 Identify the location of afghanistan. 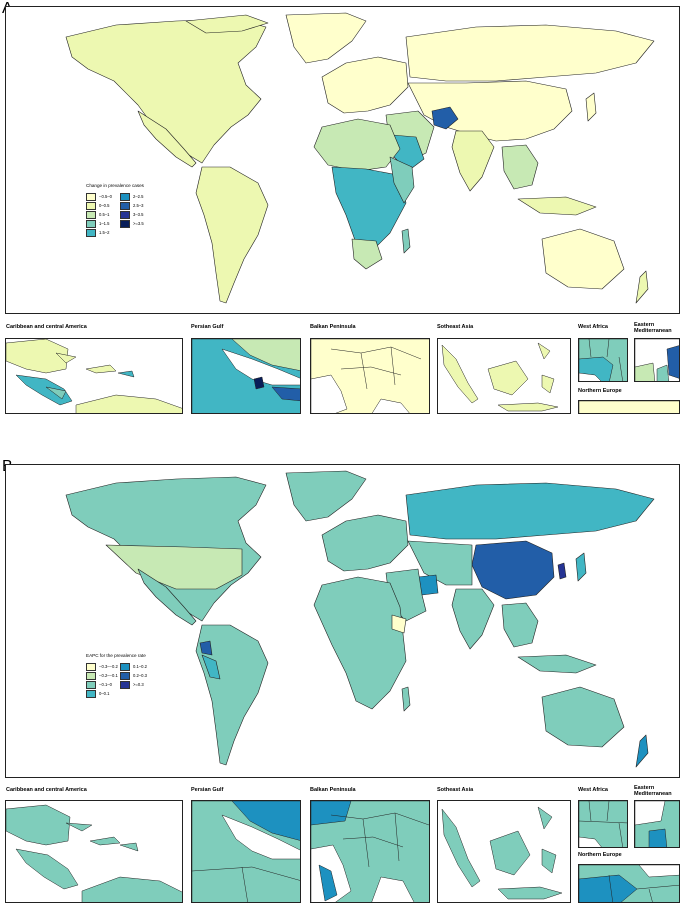
(445, 118).